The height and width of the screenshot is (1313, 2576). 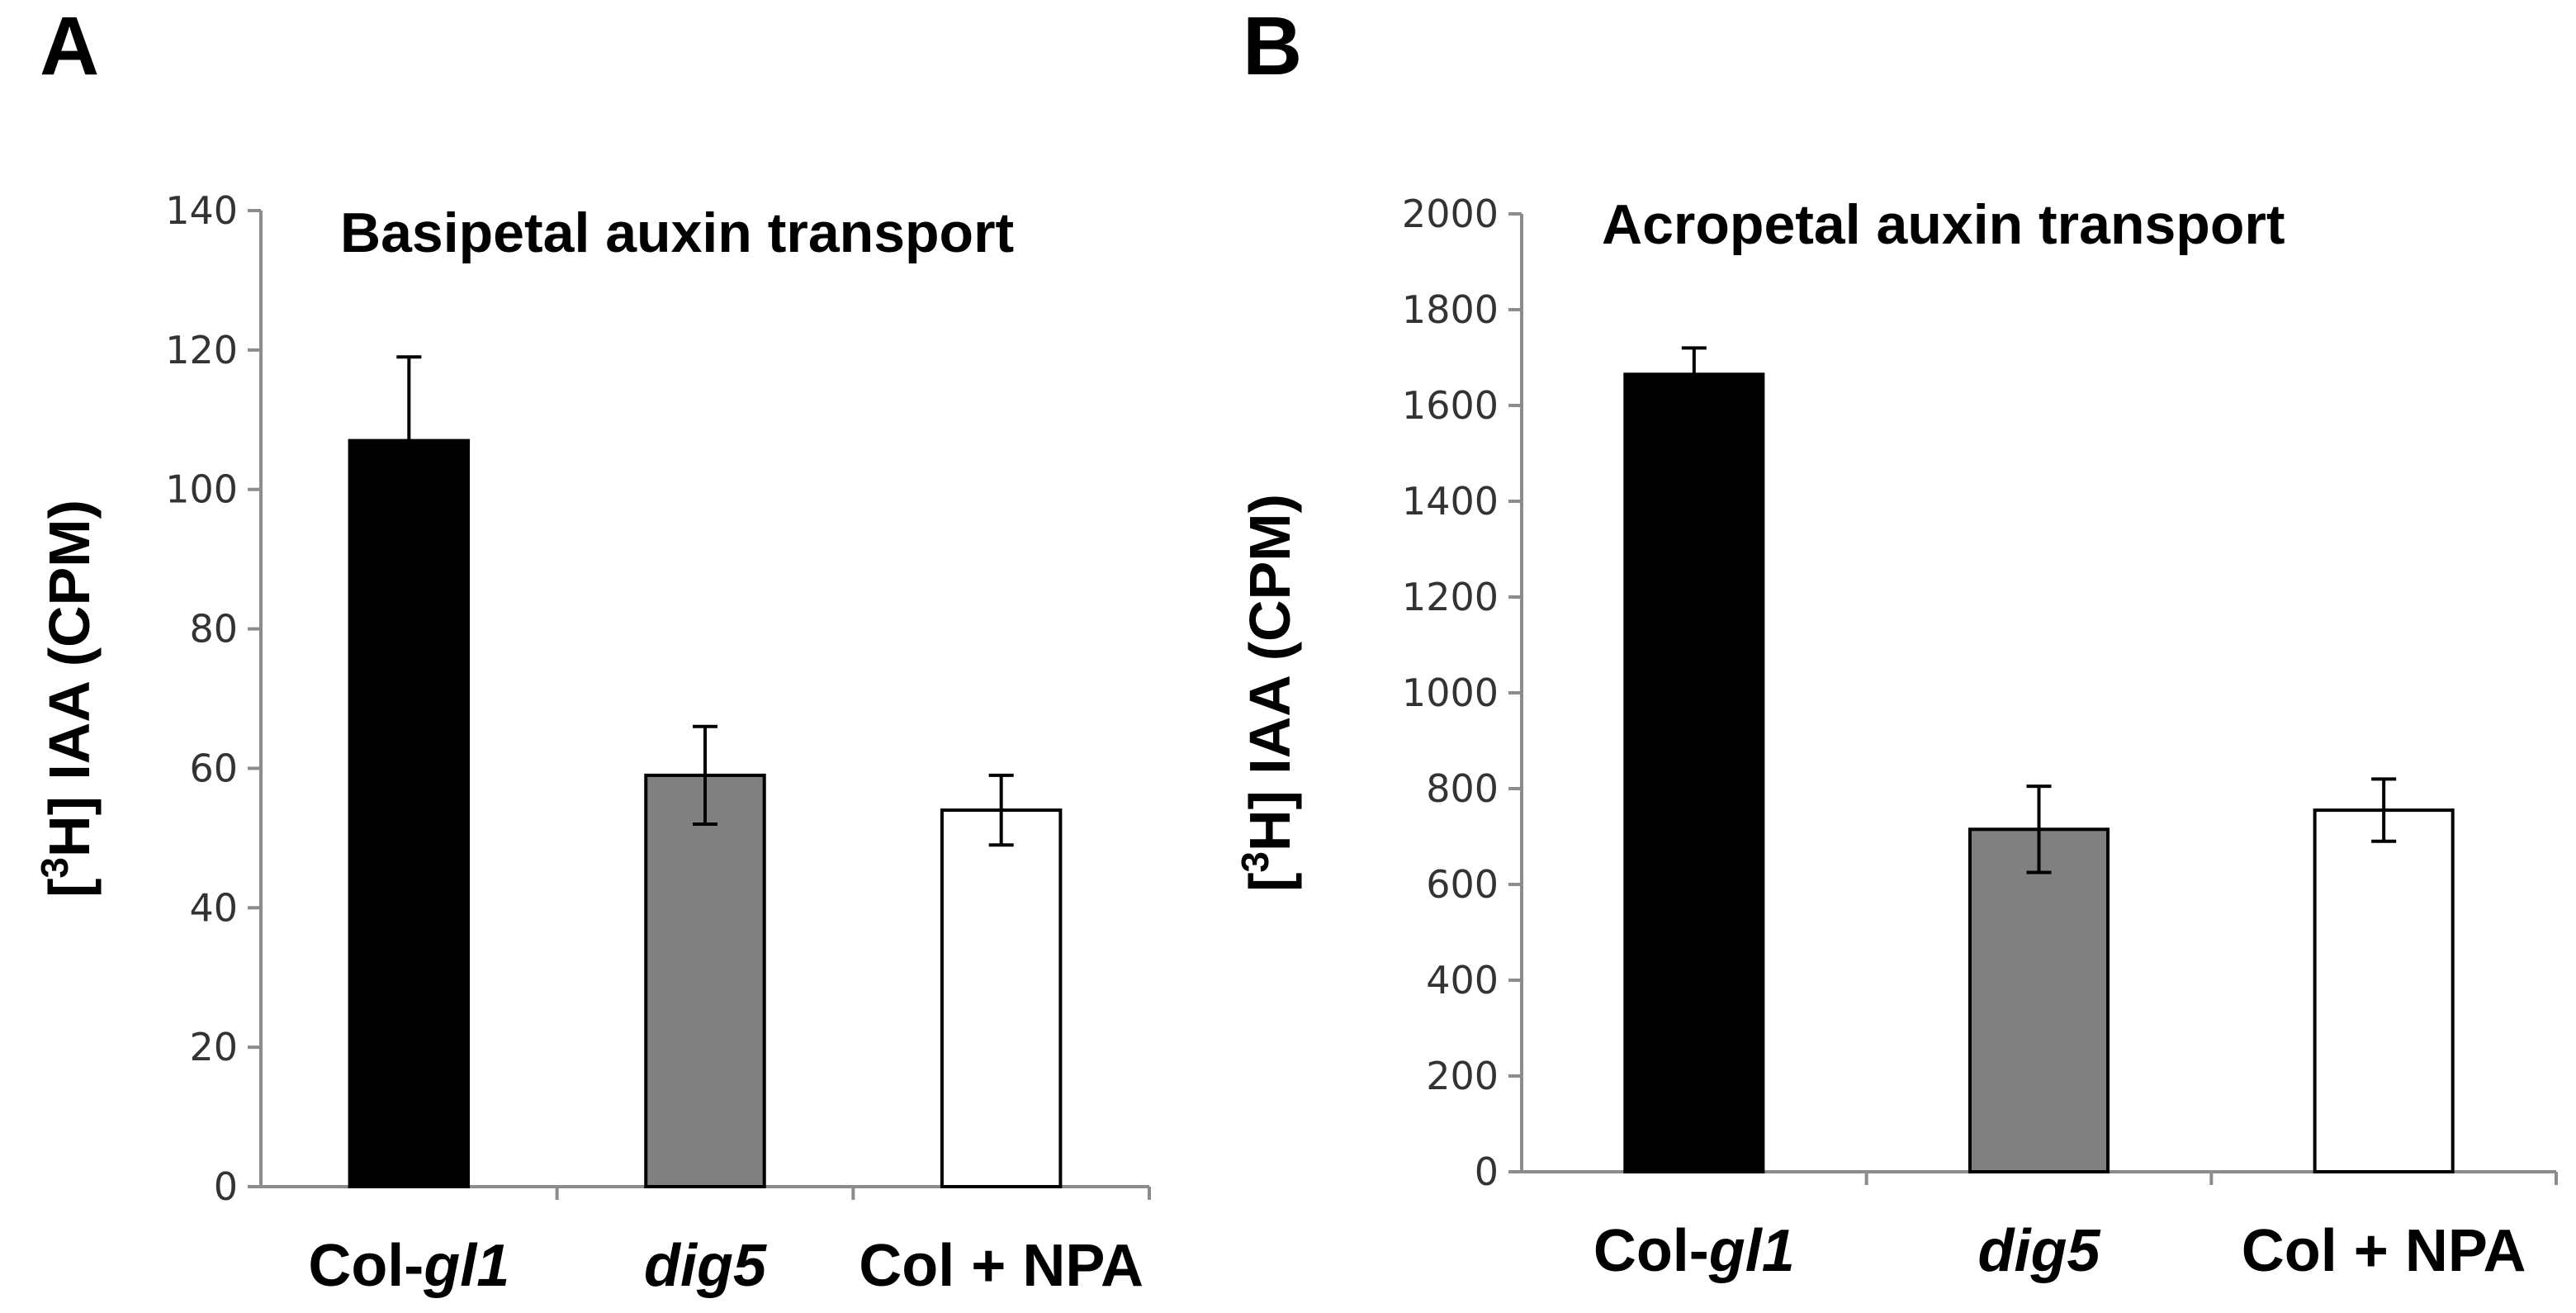 What do you see at coordinates (213, 908) in the screenshot?
I see `y-tick-label: 40` at bounding box center [213, 908].